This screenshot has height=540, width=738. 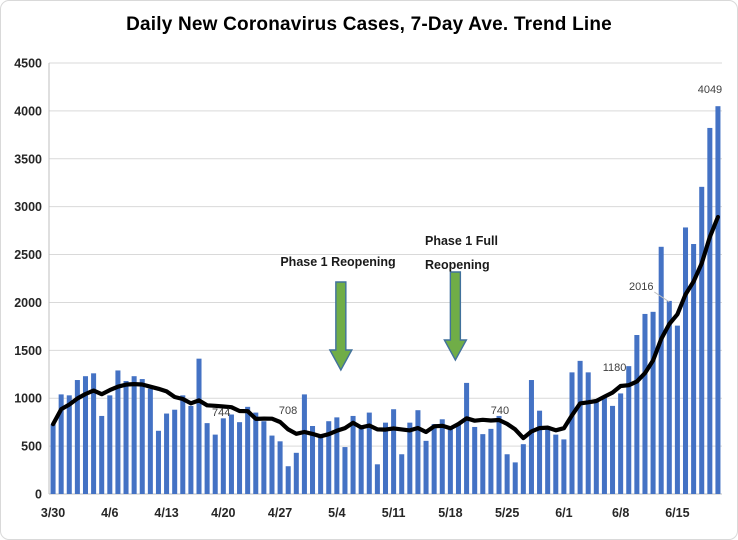 What do you see at coordinates (221, 413) in the screenshot?
I see `value-label: 744` at bounding box center [221, 413].